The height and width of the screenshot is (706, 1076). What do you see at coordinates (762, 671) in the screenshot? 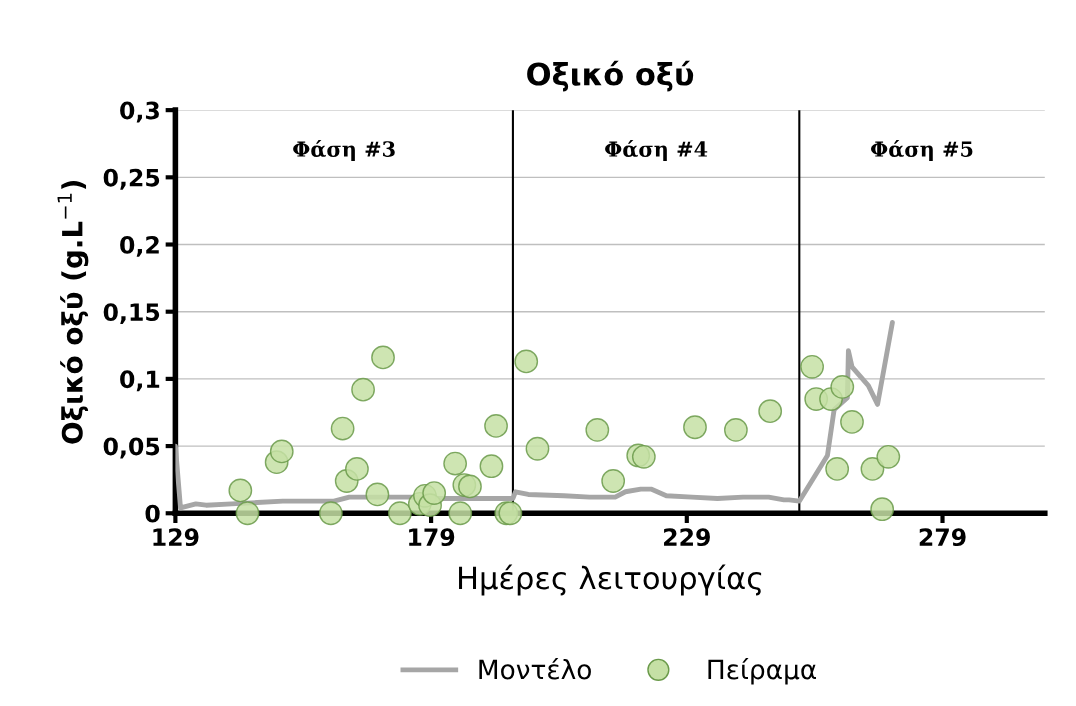
I see `legend-label: Πείραμα` at bounding box center [762, 671].